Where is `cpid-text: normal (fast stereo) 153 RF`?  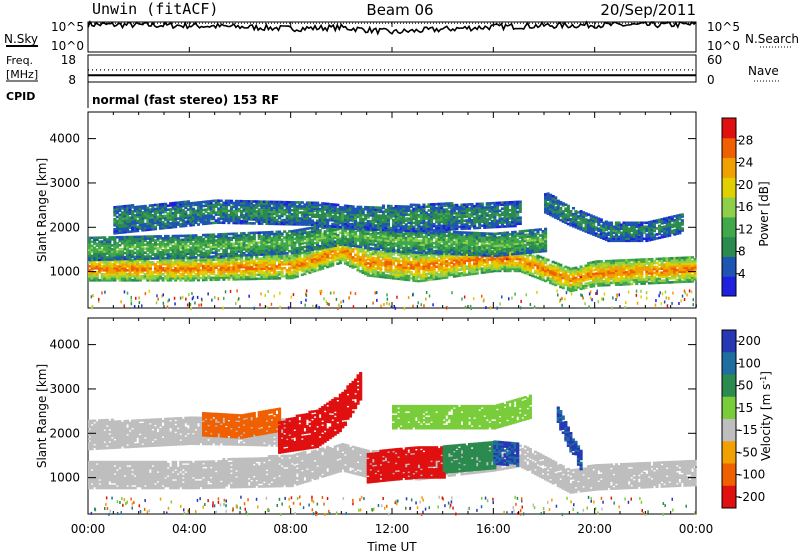
cpid-text: normal (fast stereo) 153 RF is located at coordinates (185, 100).